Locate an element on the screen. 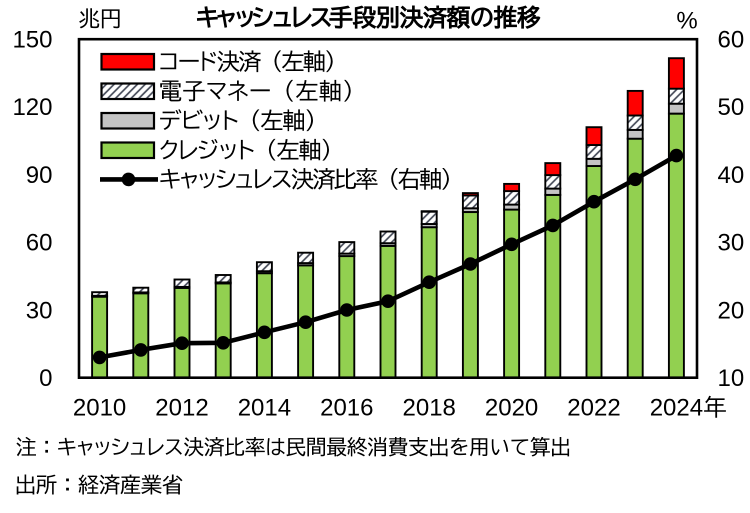 Image resolution: width=750 pixels, height=513 pixels. svg-text: 40 is located at coordinates (731, 175).